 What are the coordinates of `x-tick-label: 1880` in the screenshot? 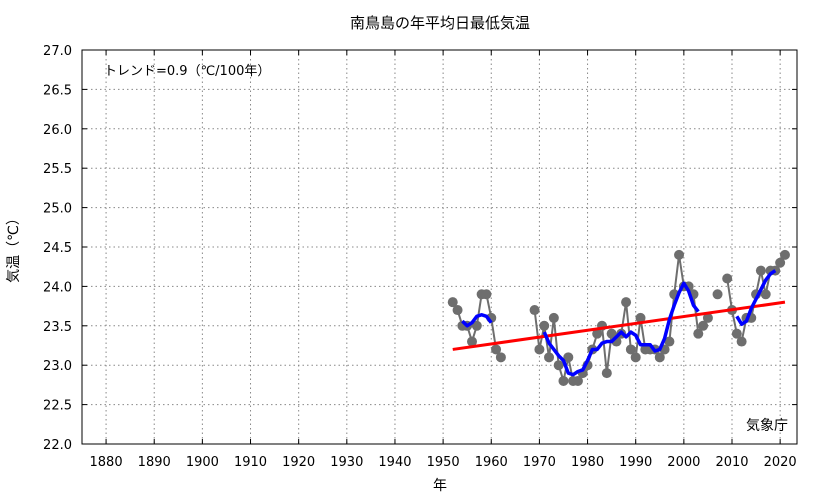 It's located at (106, 462).